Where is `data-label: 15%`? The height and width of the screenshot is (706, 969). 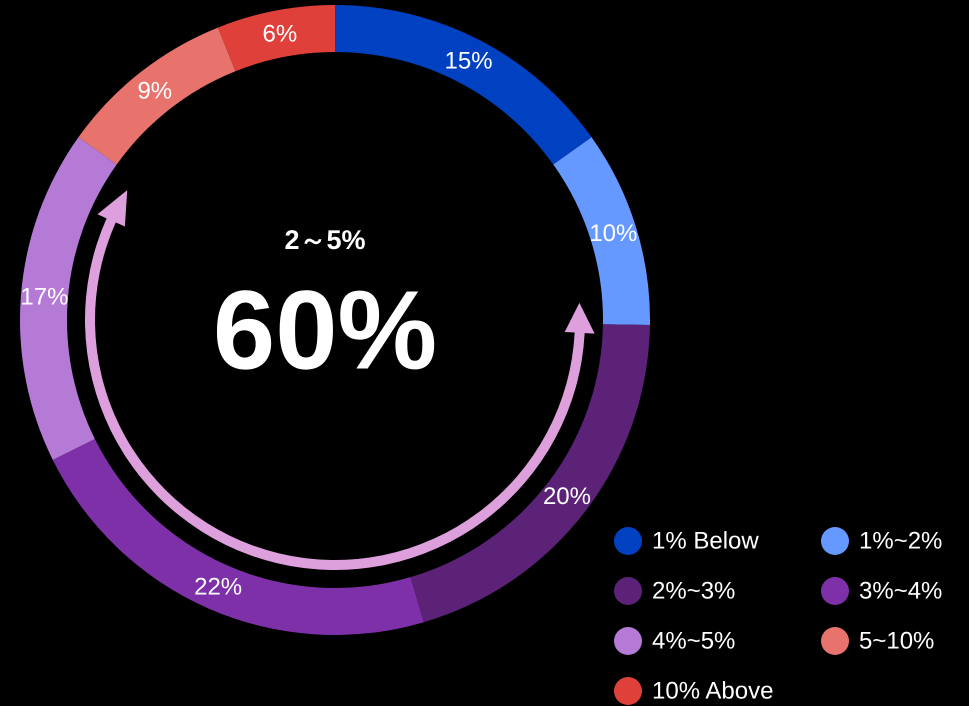 data-label: 15% is located at coordinates (468, 60).